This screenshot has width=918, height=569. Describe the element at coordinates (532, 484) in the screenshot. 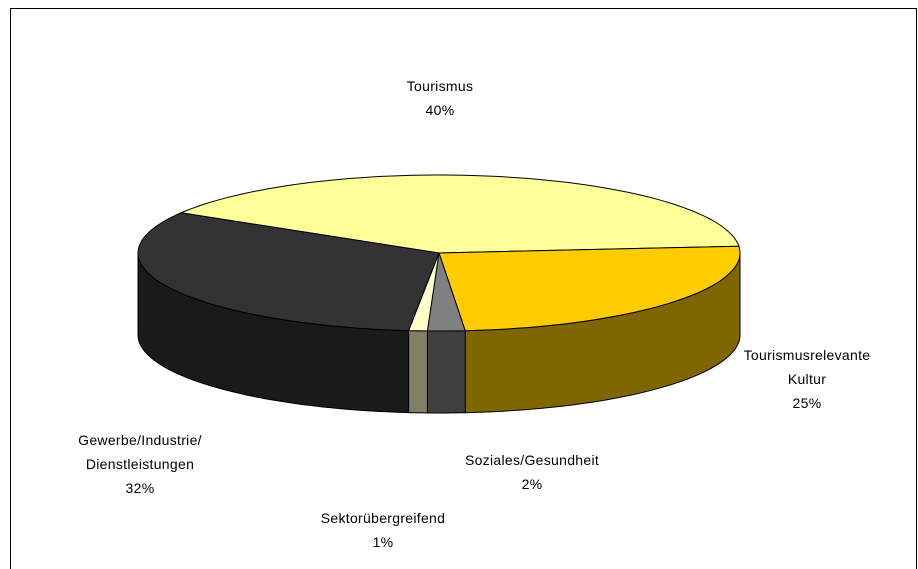

I see `value-label: 2%` at that location.